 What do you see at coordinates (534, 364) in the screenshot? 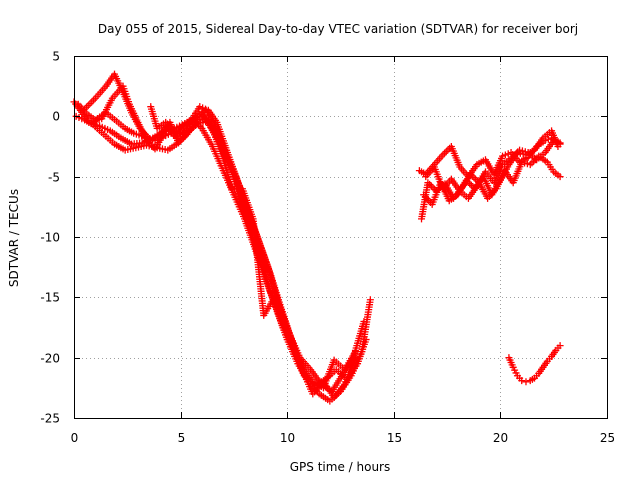
I see `series-track-k` at bounding box center [534, 364].